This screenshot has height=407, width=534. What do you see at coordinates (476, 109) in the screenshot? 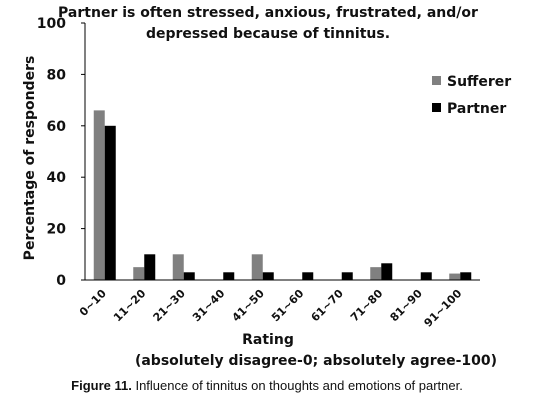
I see `legend-label-partner: Partner` at bounding box center [476, 109].